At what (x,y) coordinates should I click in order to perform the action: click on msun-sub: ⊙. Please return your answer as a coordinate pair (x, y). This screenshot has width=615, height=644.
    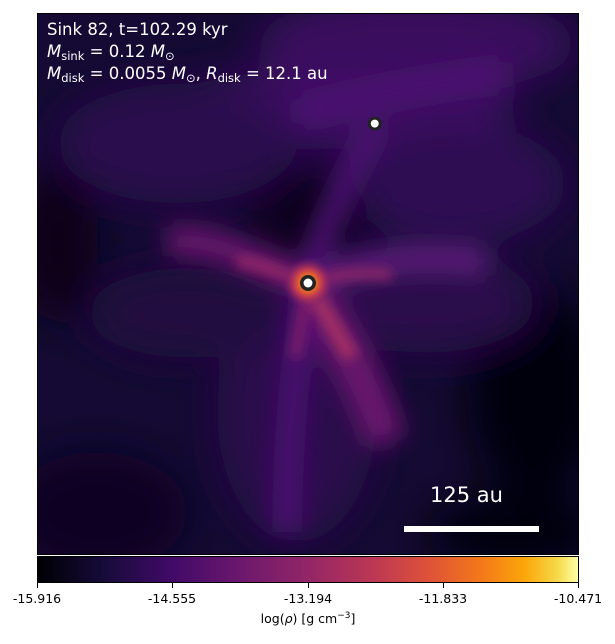
    Looking at the image, I should click on (169, 56).